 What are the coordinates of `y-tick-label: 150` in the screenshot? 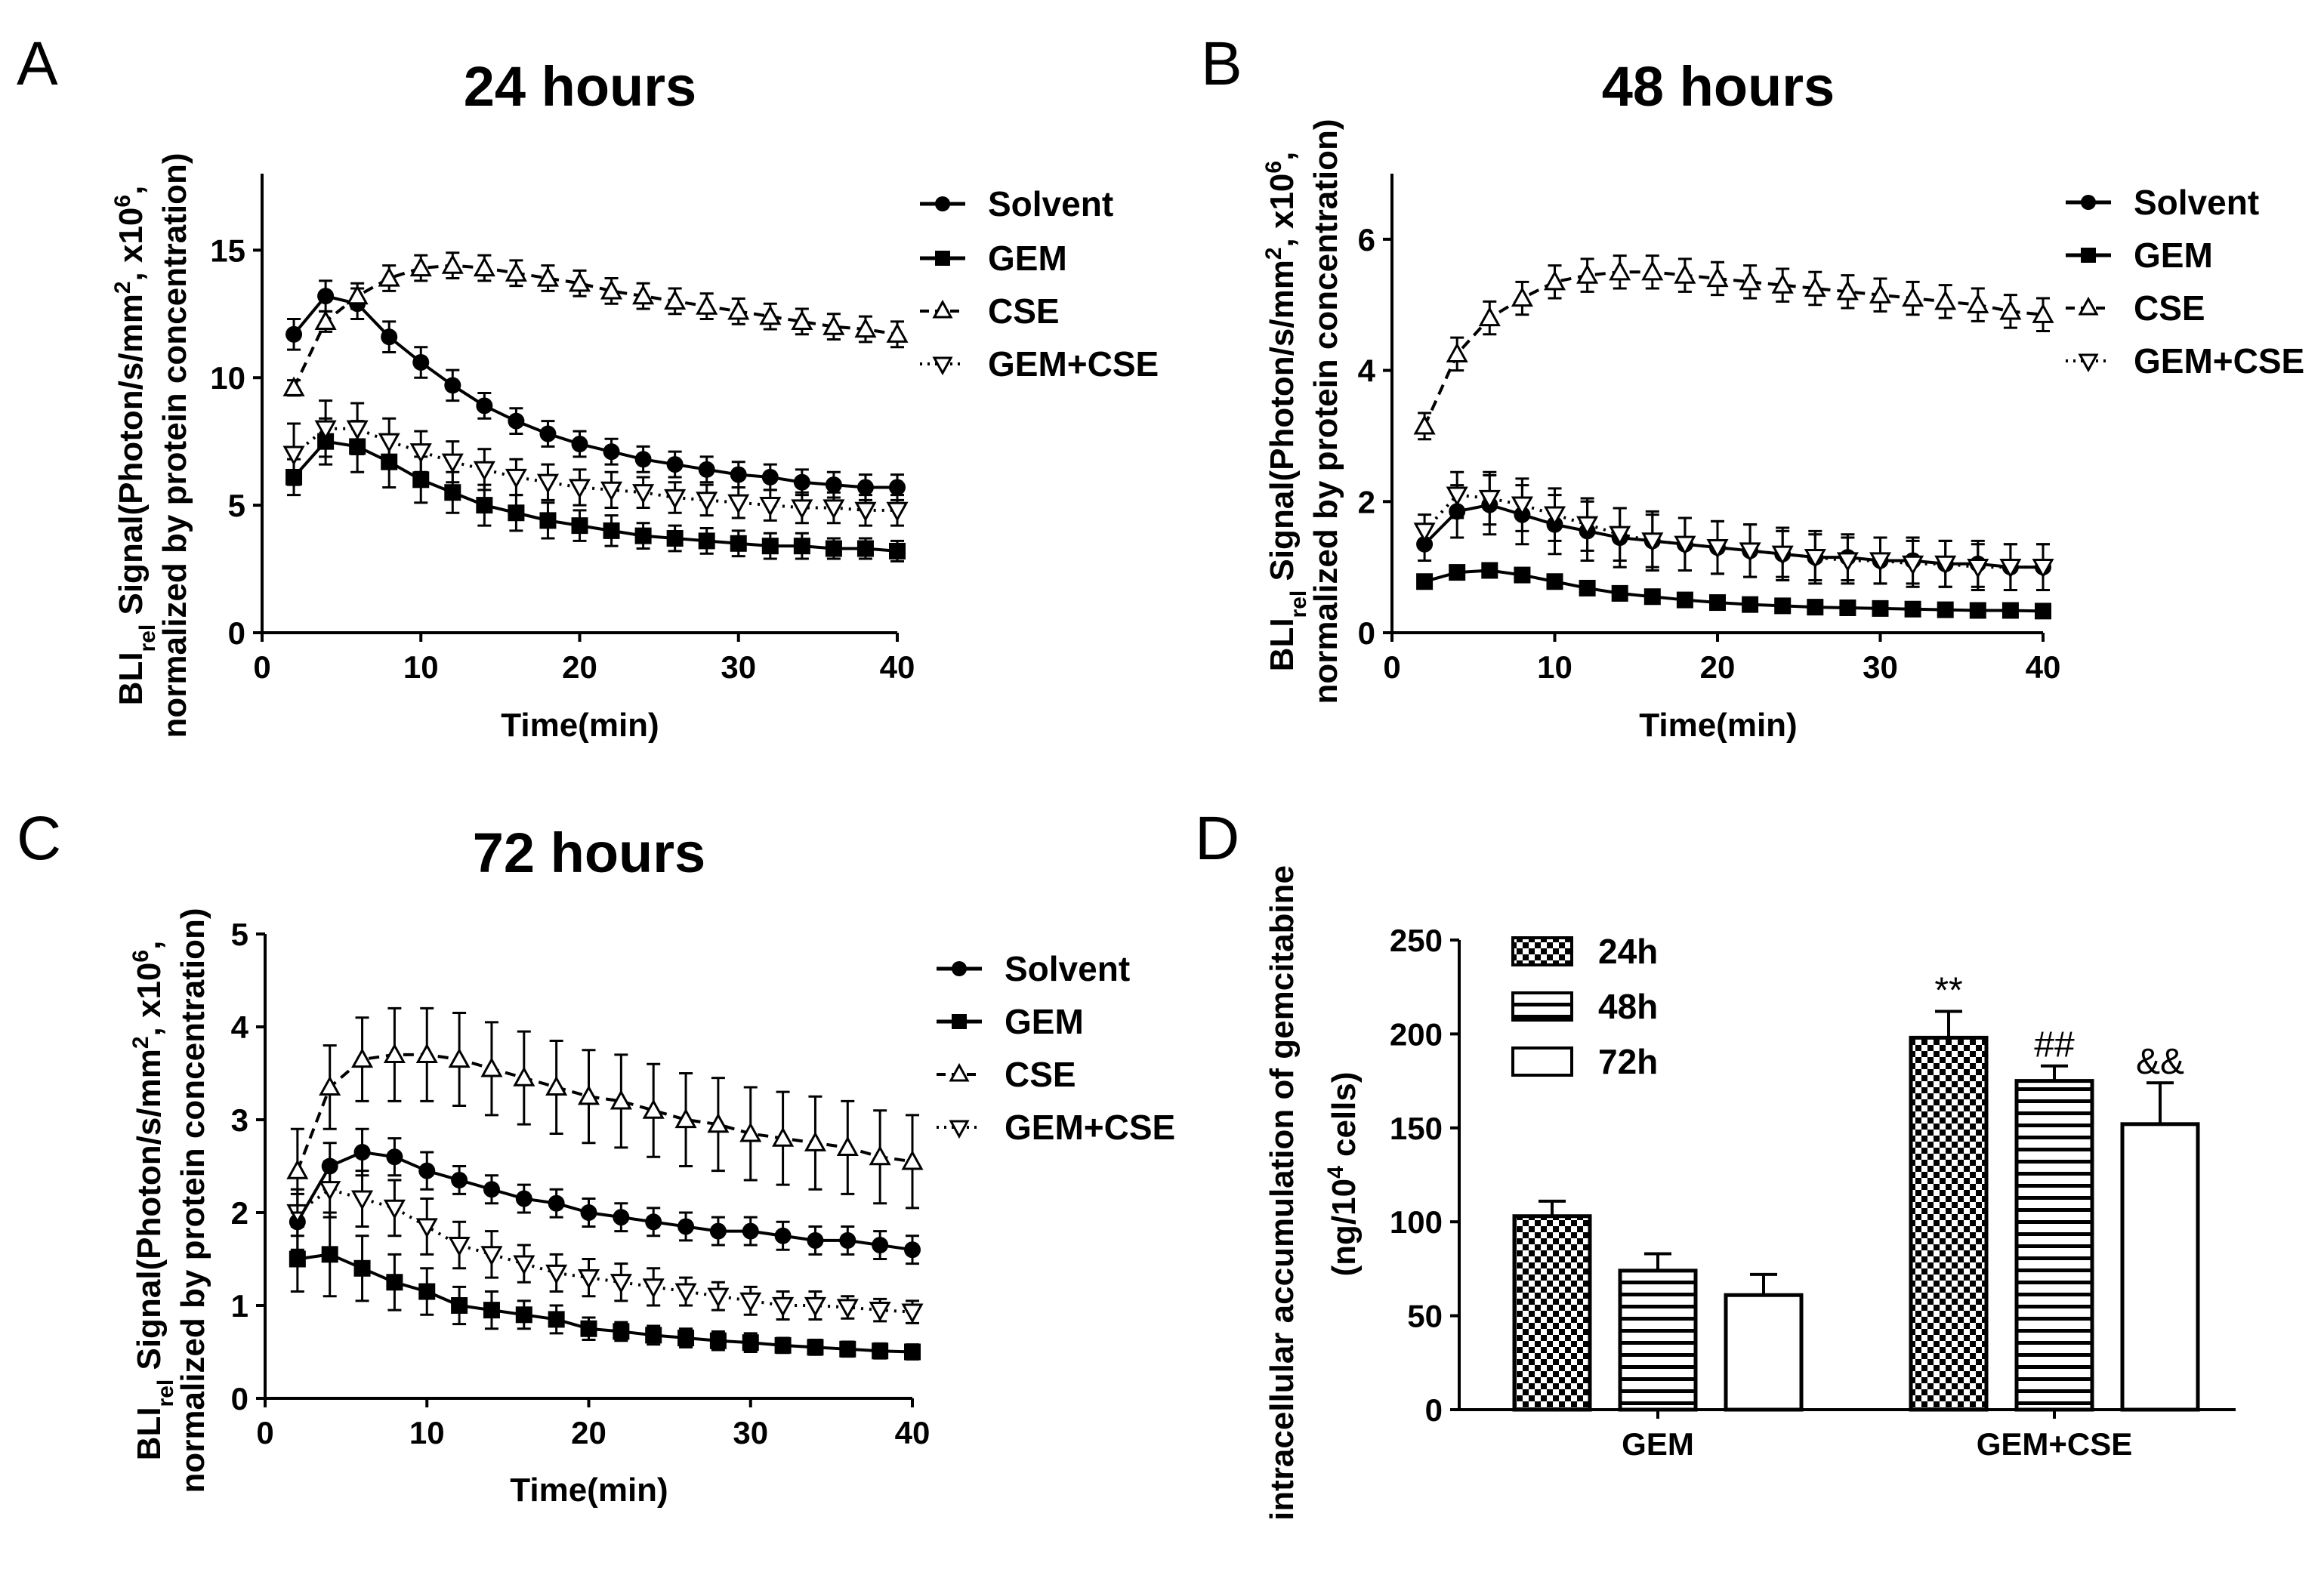 It's located at (1416, 1128).